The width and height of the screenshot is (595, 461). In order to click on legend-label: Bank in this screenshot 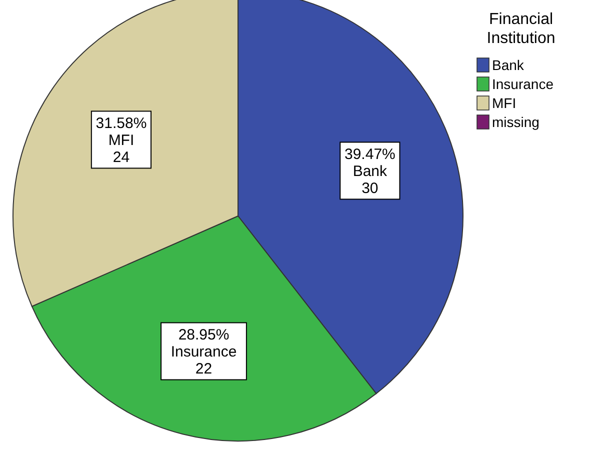, I will do `click(508, 65)`.